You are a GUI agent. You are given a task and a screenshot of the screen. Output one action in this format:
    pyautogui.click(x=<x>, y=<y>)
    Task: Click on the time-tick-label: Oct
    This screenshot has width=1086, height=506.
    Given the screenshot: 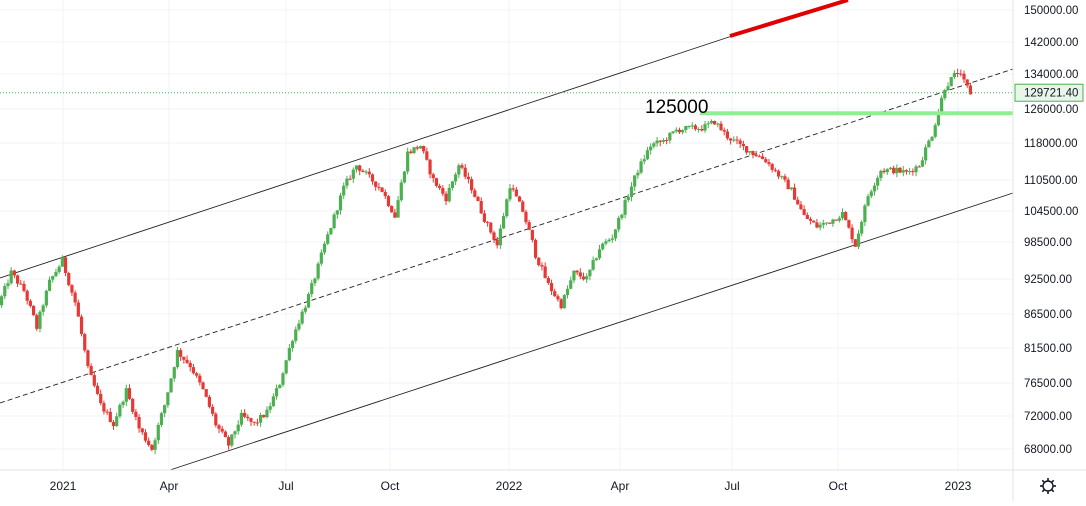 What is the action you would take?
    pyautogui.click(x=390, y=486)
    